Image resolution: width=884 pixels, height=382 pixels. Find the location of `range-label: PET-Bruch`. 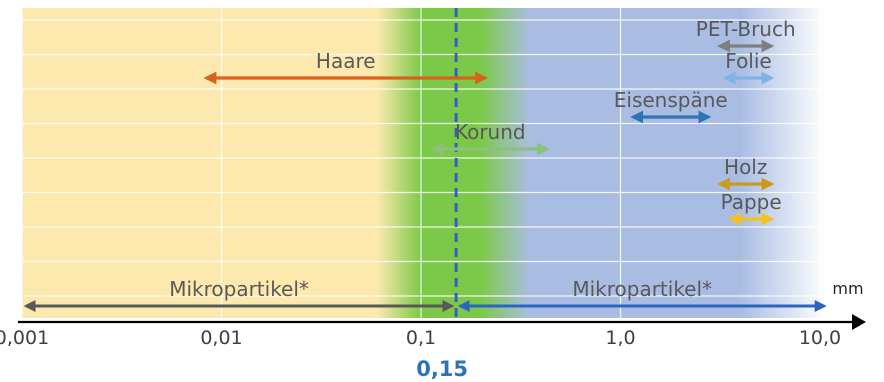

range-label: PET-Bruch is located at coordinates (746, 29).